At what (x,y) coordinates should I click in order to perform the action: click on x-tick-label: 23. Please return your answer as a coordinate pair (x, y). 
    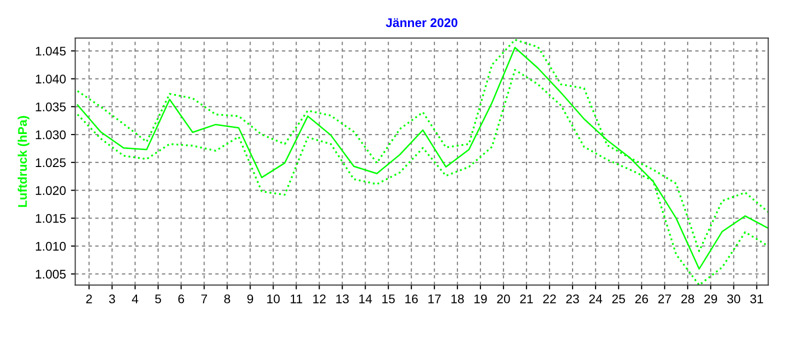
    Looking at the image, I should click on (572, 299).